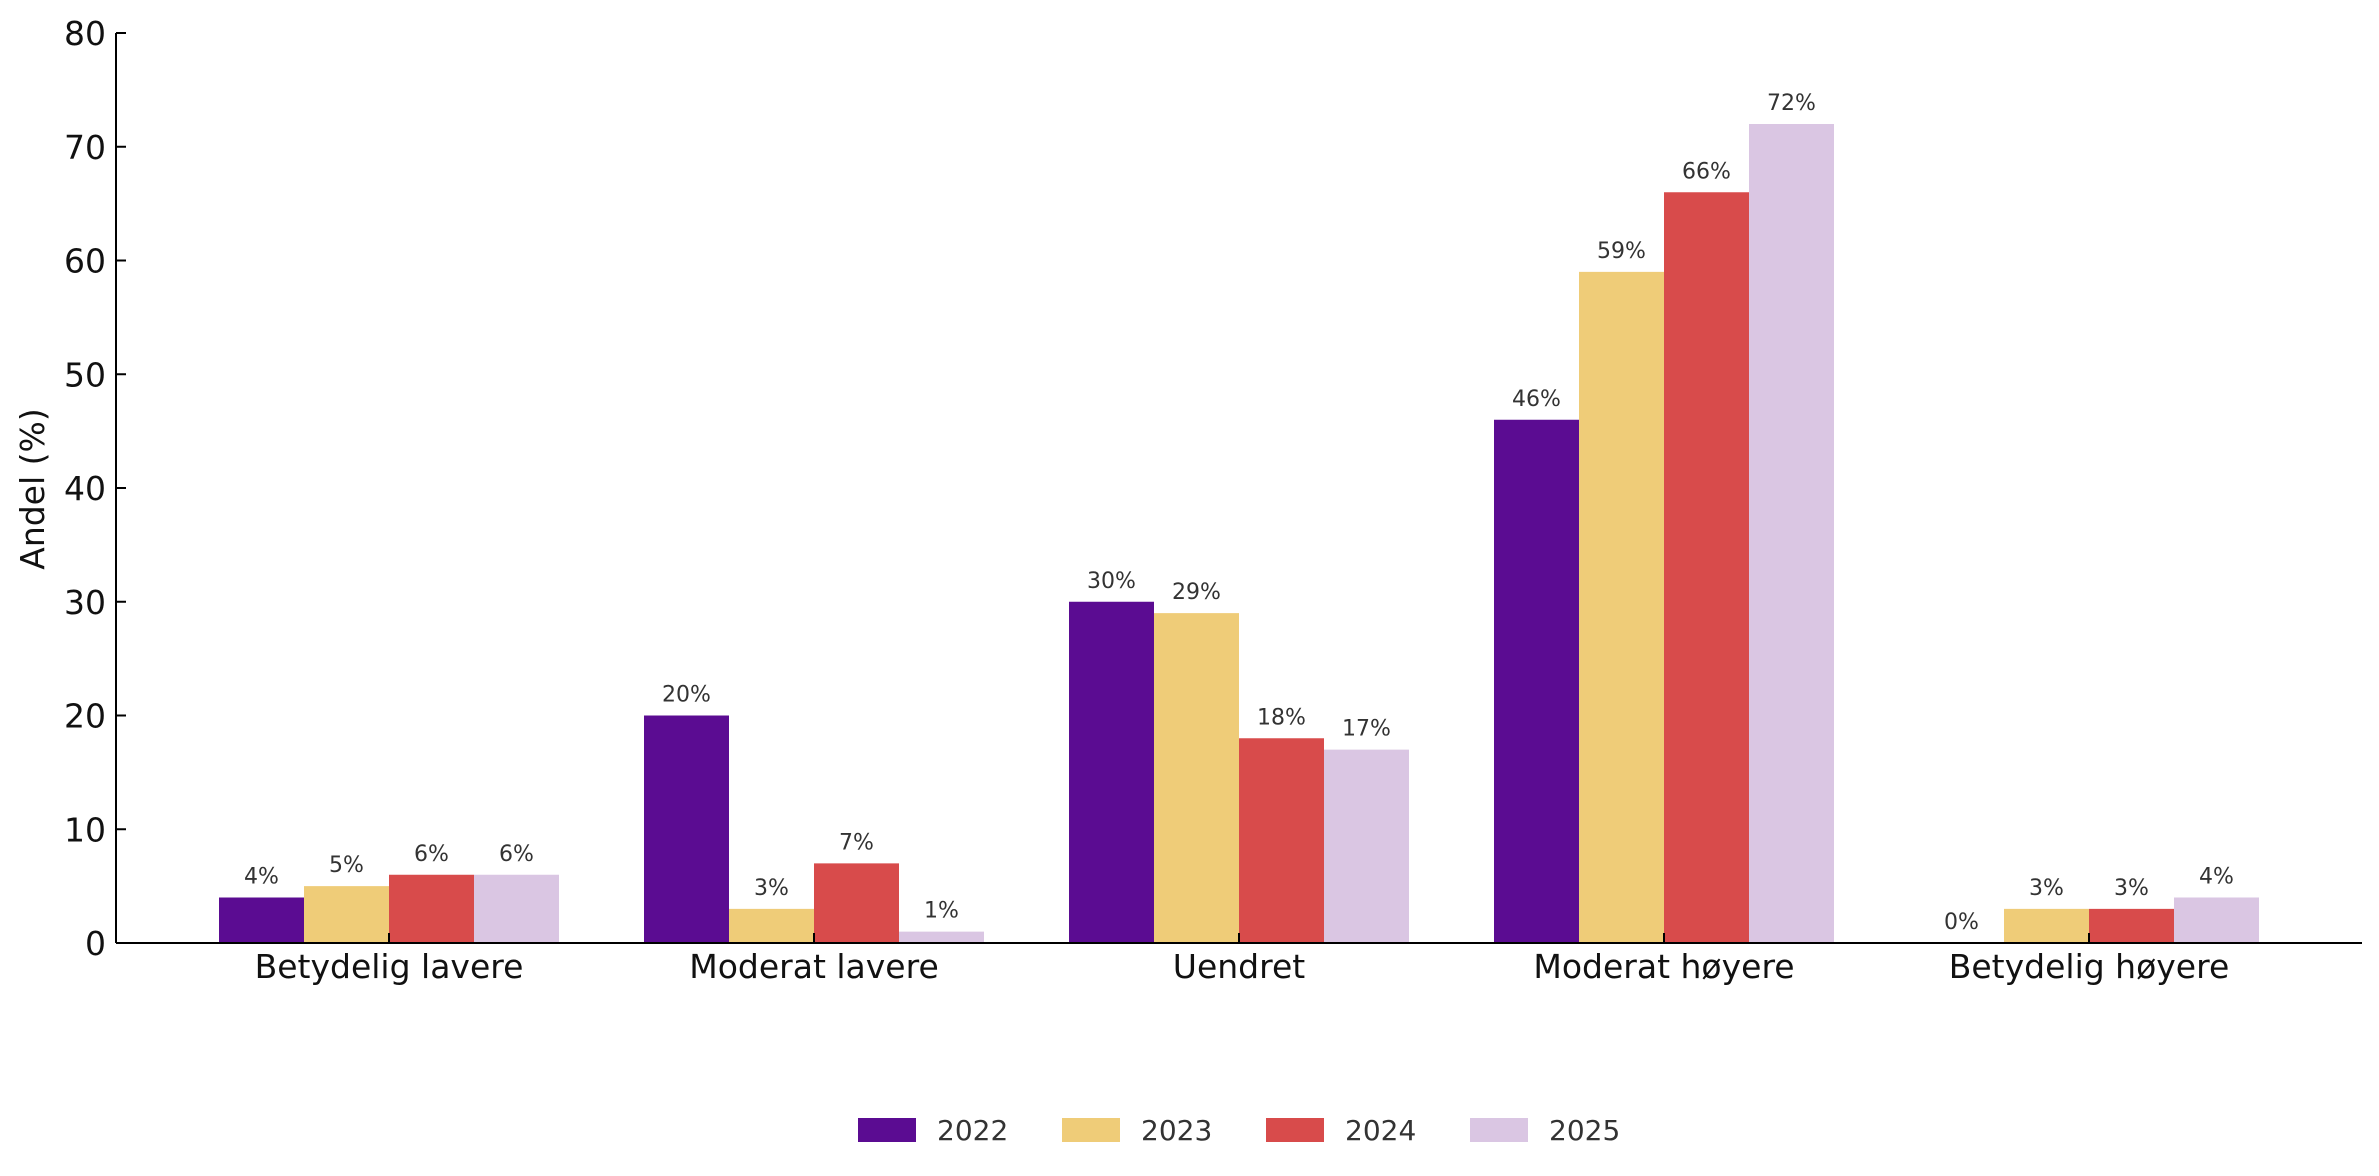 Image resolution: width=2379 pixels, height=1176 pixels. Describe the element at coordinates (1663, 966) in the screenshot. I see `x-tick-label: Moderat høyere` at that location.